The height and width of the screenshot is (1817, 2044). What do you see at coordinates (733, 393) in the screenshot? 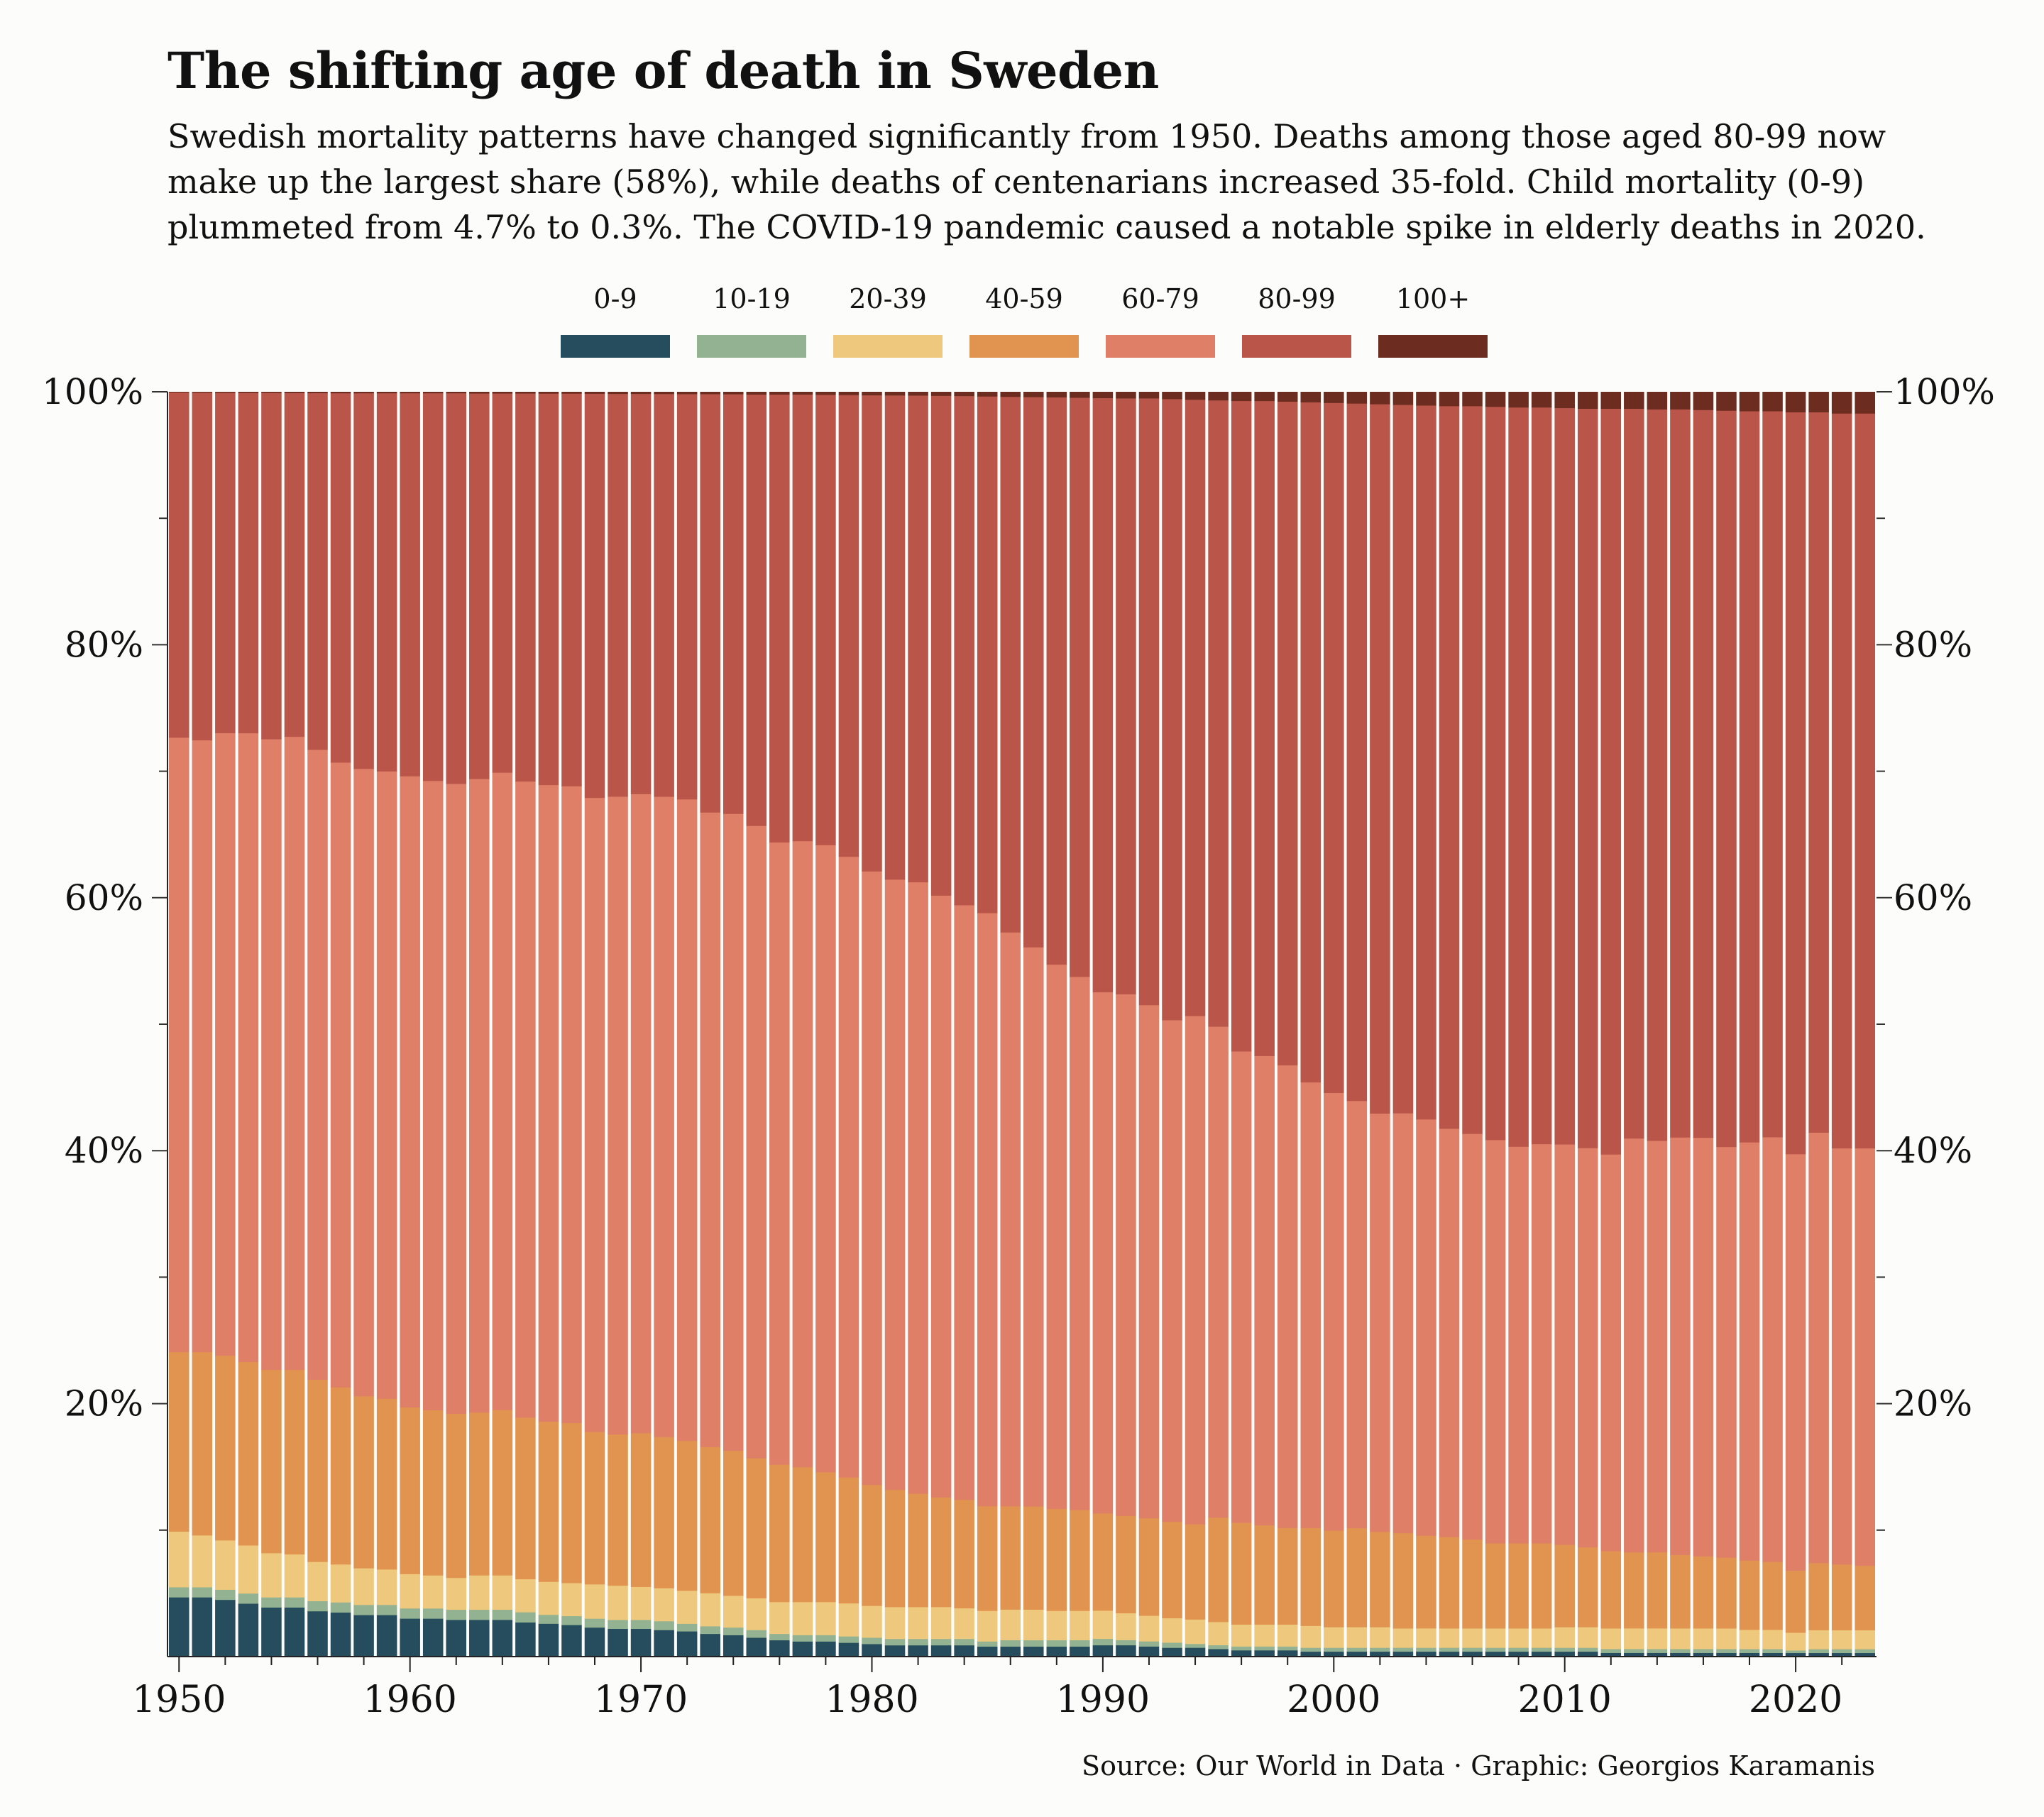
I see `bar-segment-1974-100+` at bounding box center [733, 393].